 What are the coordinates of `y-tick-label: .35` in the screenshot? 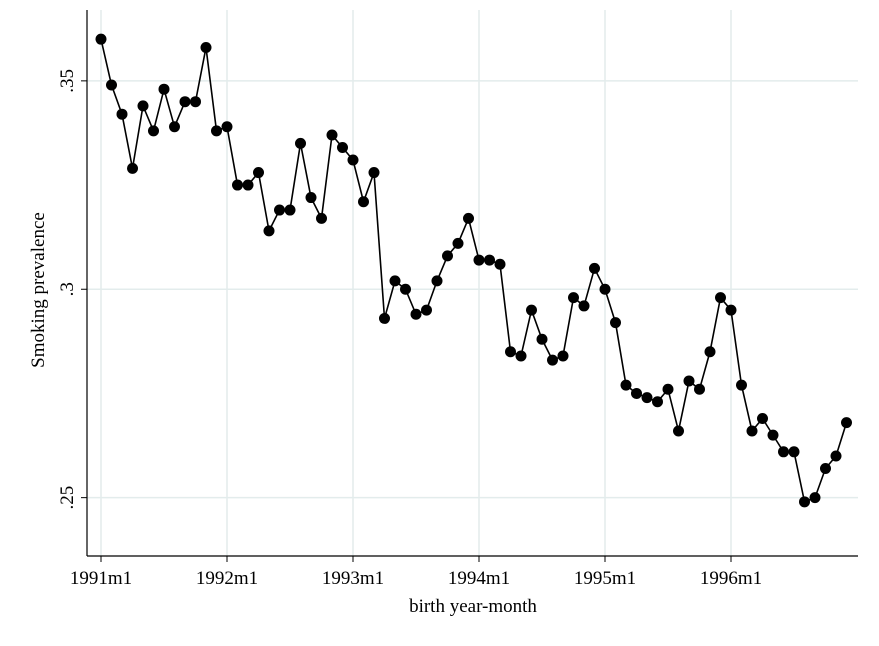 It's located at (67, 81).